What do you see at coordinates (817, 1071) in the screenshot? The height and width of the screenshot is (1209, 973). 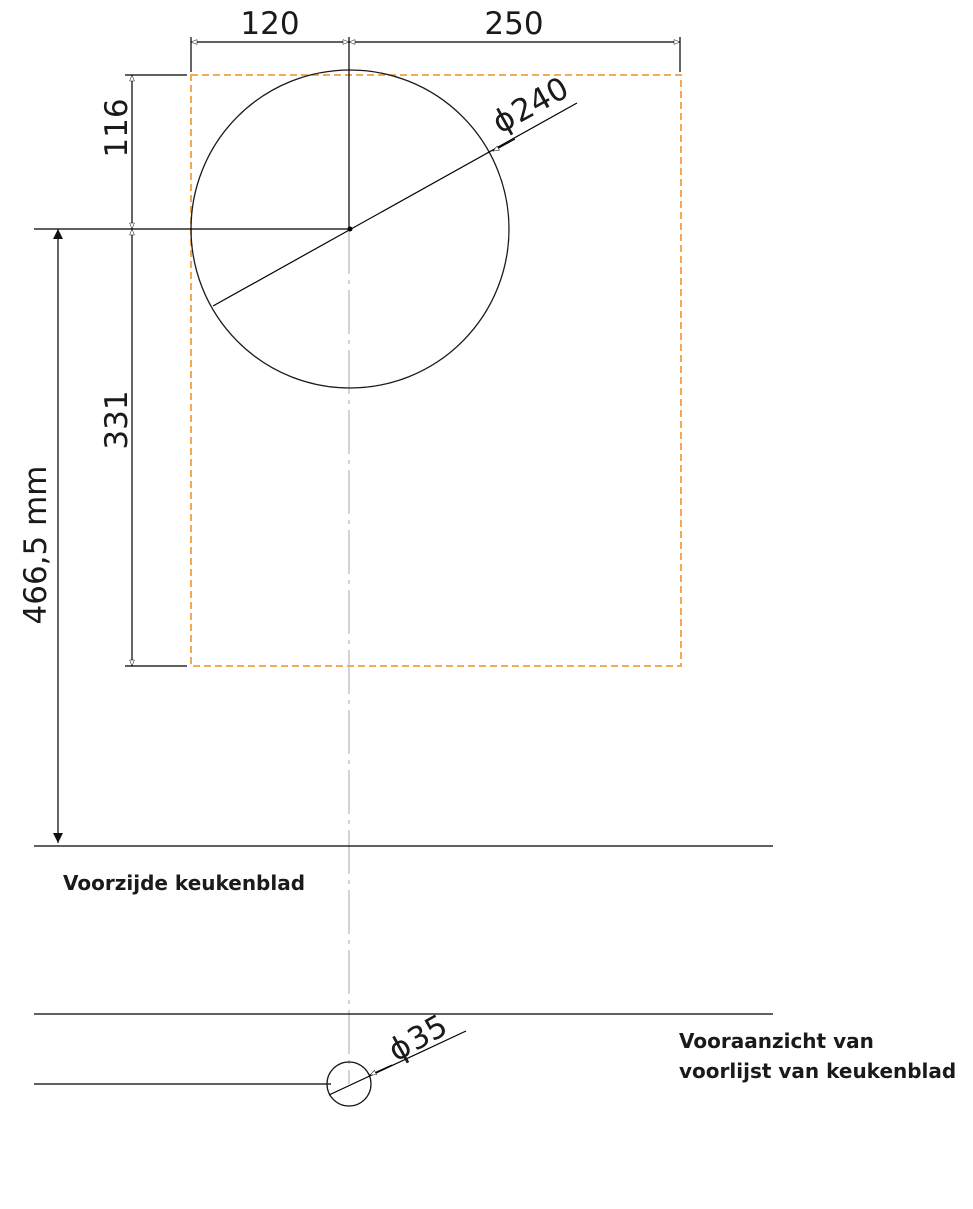 I see `label-front-view-line2: voorlijst van keukenblad` at bounding box center [817, 1071].